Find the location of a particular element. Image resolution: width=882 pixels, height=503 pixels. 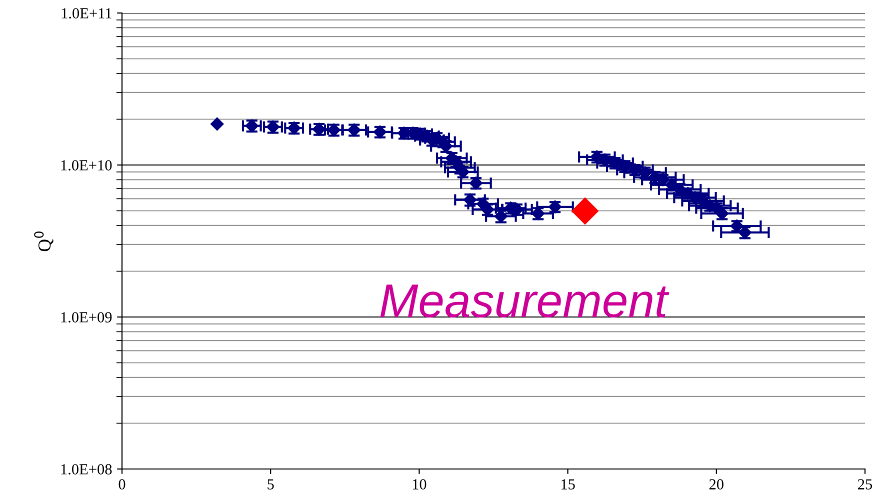

y-tick-label: 1.0E+10 is located at coordinates (86, 165).